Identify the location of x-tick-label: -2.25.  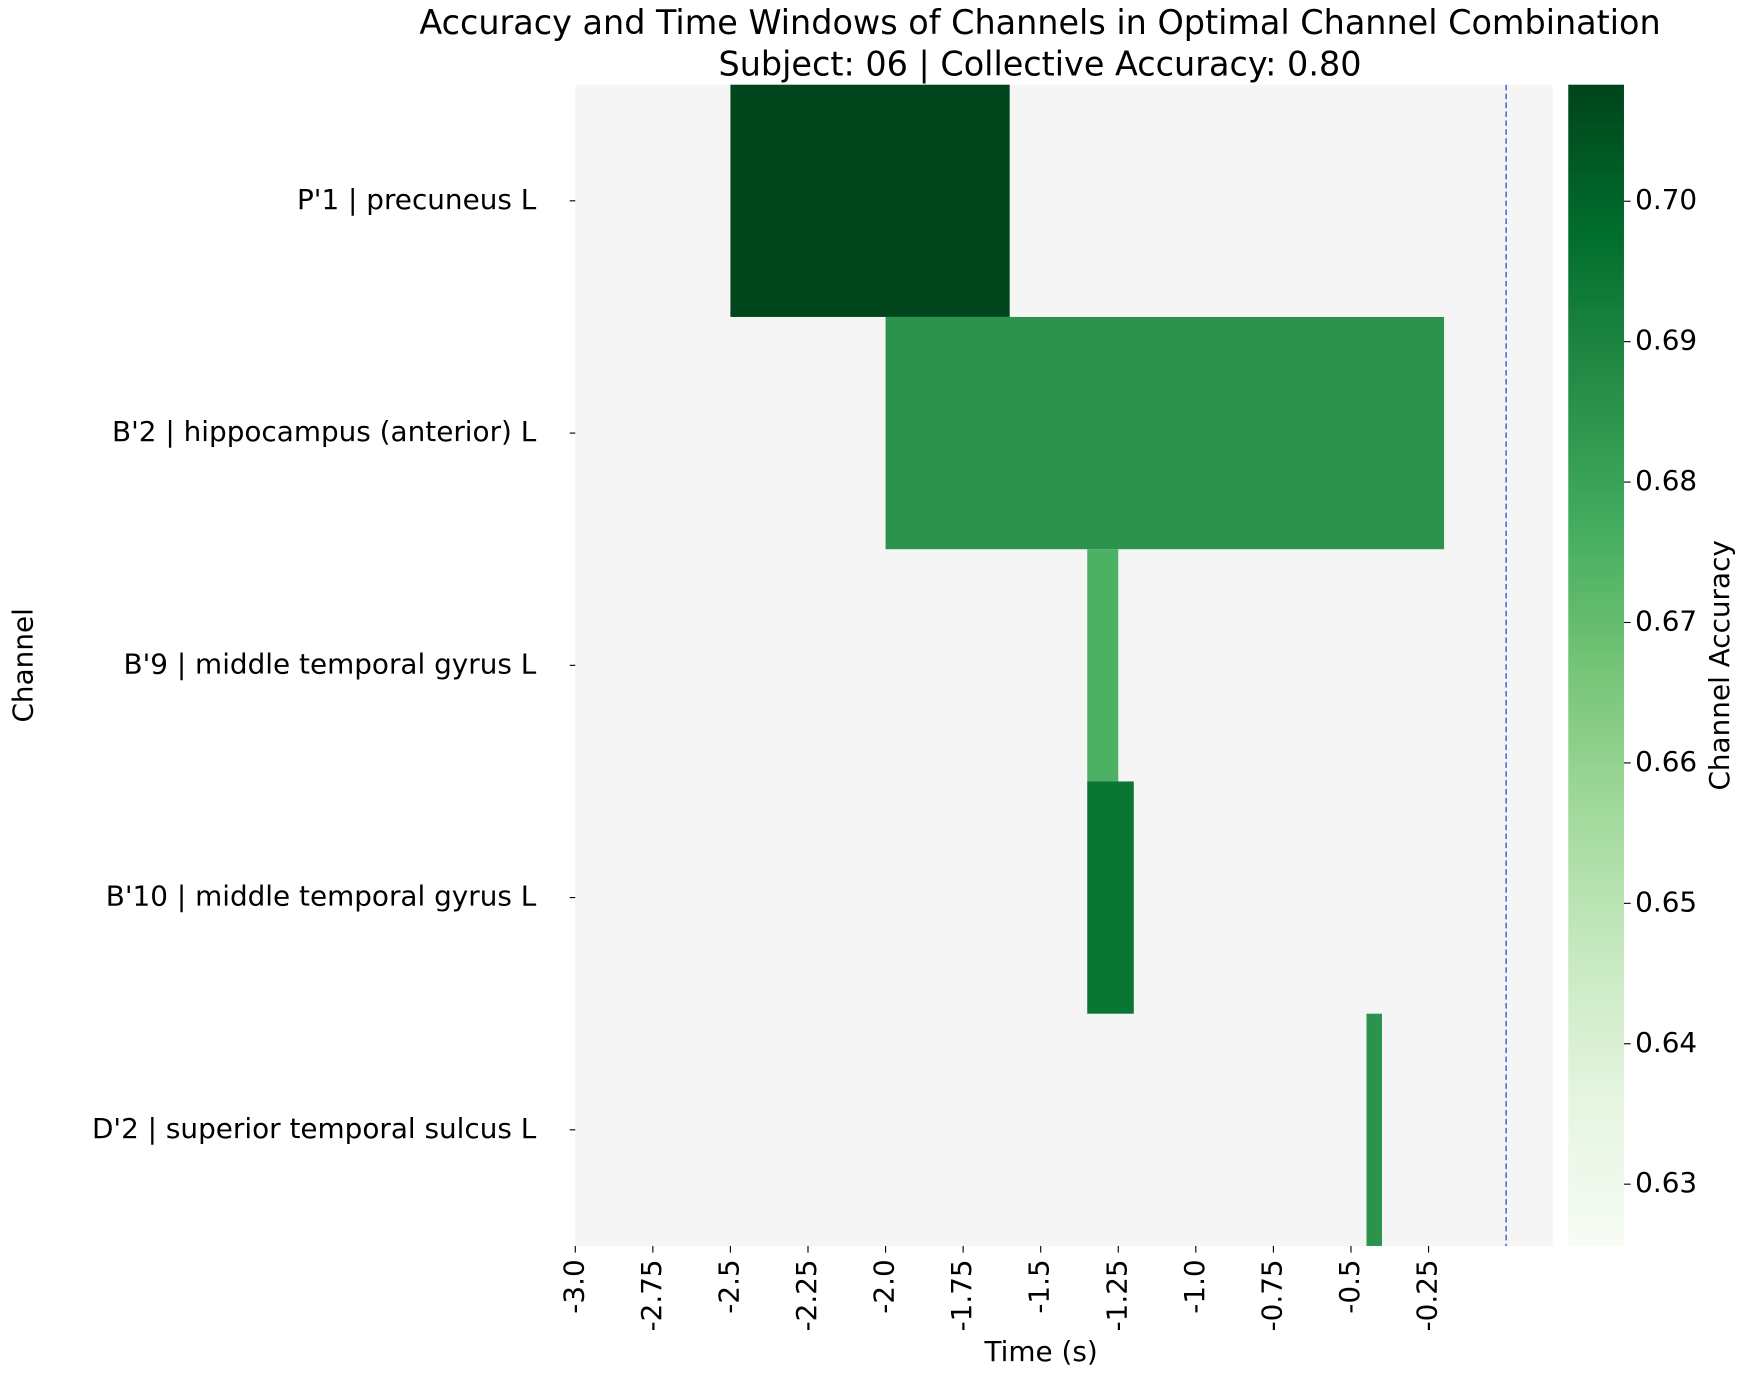
(806, 1295).